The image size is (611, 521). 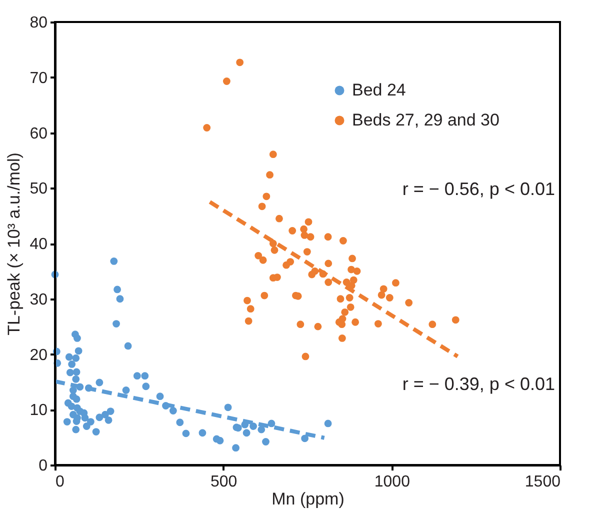 I want to click on annotation: r = − 0.56, p < 0.01, so click(x=478, y=189).